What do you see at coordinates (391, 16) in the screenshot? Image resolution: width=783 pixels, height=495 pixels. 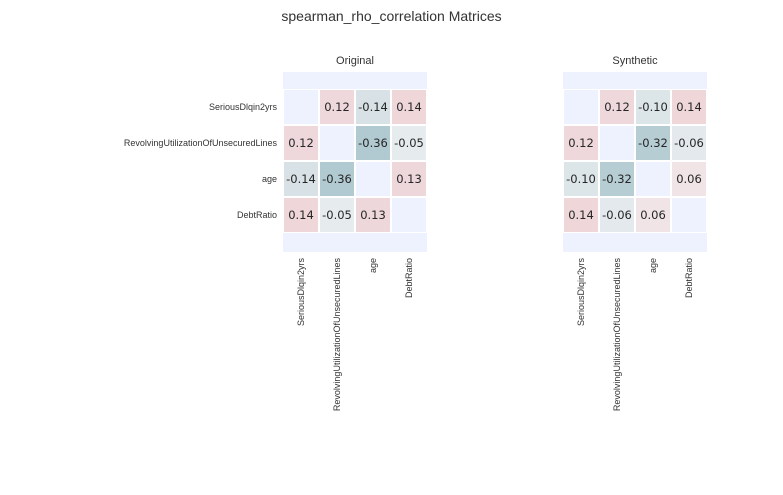 I see `figure-title: spearman_rho_correlation Matrices` at bounding box center [391, 16].